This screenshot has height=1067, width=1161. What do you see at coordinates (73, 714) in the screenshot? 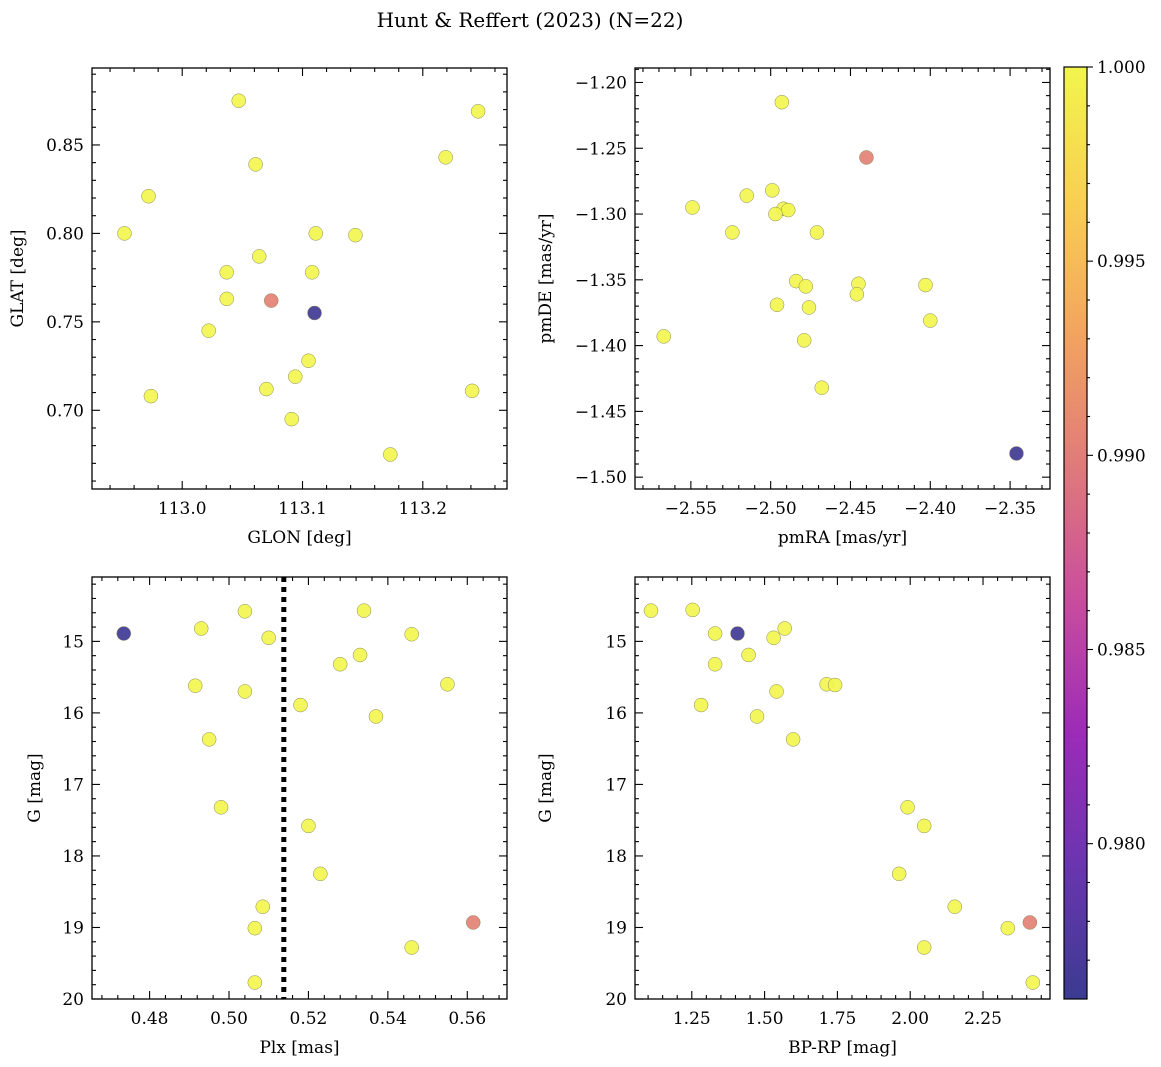
I see `y-tick-label: 16` at bounding box center [73, 714].